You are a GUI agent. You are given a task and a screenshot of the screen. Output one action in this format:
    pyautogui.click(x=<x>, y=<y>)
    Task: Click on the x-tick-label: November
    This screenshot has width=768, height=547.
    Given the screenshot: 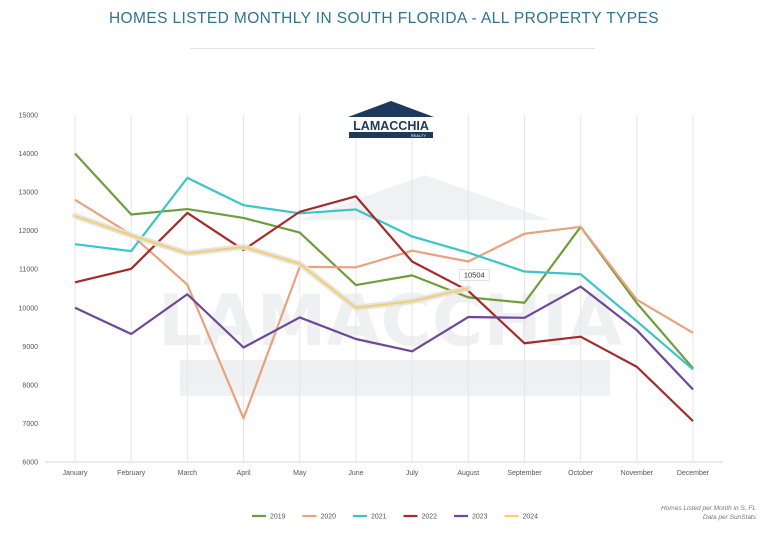 What is the action you would take?
    pyautogui.click(x=637, y=473)
    